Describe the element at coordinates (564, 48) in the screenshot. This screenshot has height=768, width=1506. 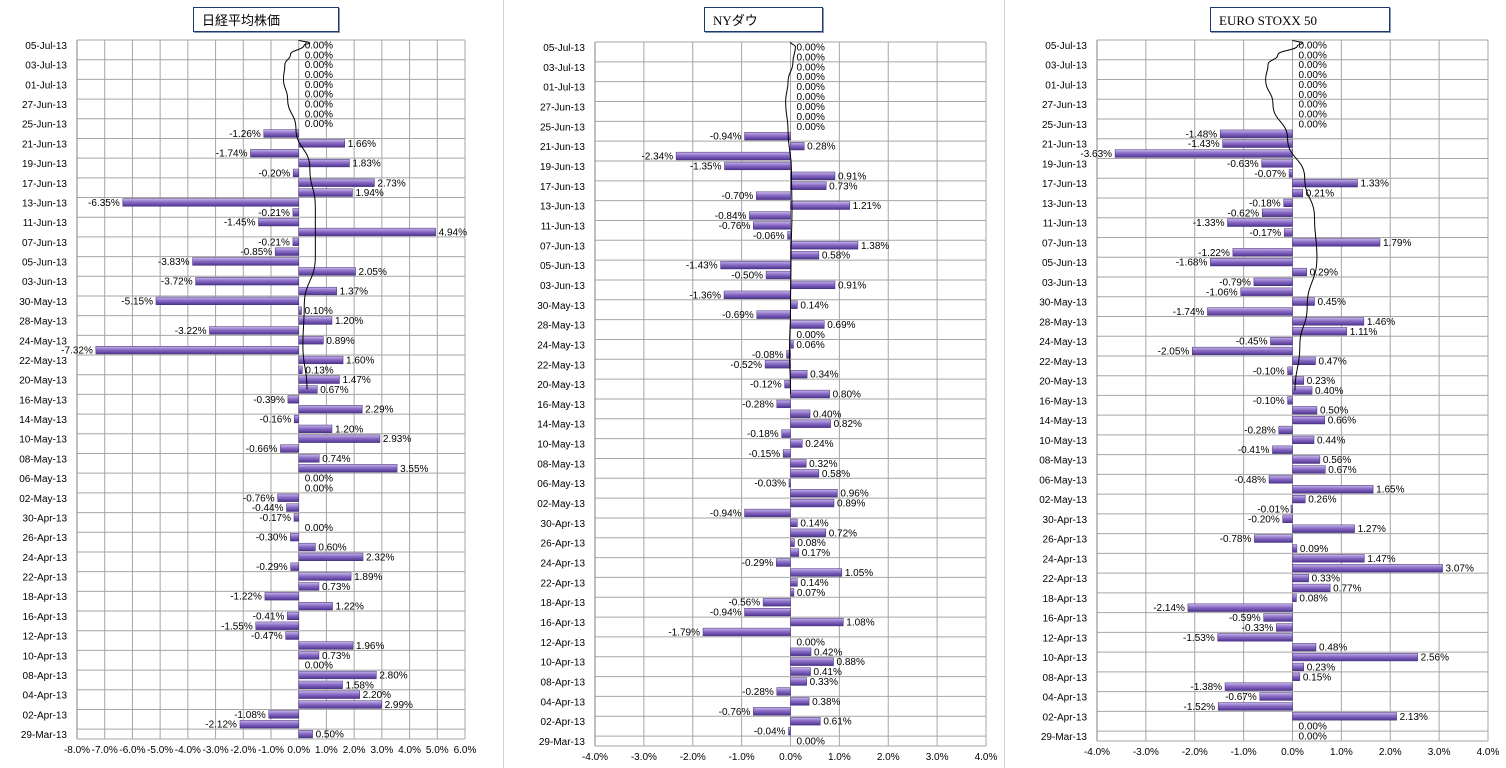
I see `date-label: 05-Jul-13` at that location.